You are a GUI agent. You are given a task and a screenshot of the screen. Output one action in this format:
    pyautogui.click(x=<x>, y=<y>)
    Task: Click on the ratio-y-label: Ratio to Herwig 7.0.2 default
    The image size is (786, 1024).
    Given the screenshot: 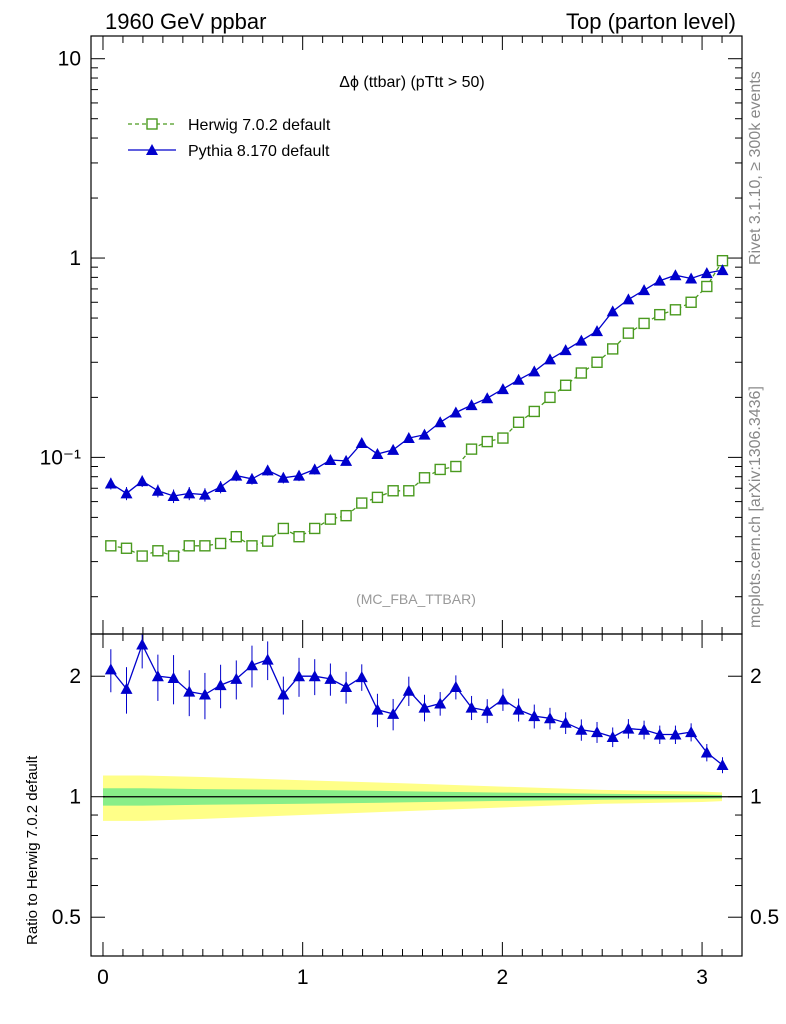 What is the action you would take?
    pyautogui.click(x=32, y=850)
    